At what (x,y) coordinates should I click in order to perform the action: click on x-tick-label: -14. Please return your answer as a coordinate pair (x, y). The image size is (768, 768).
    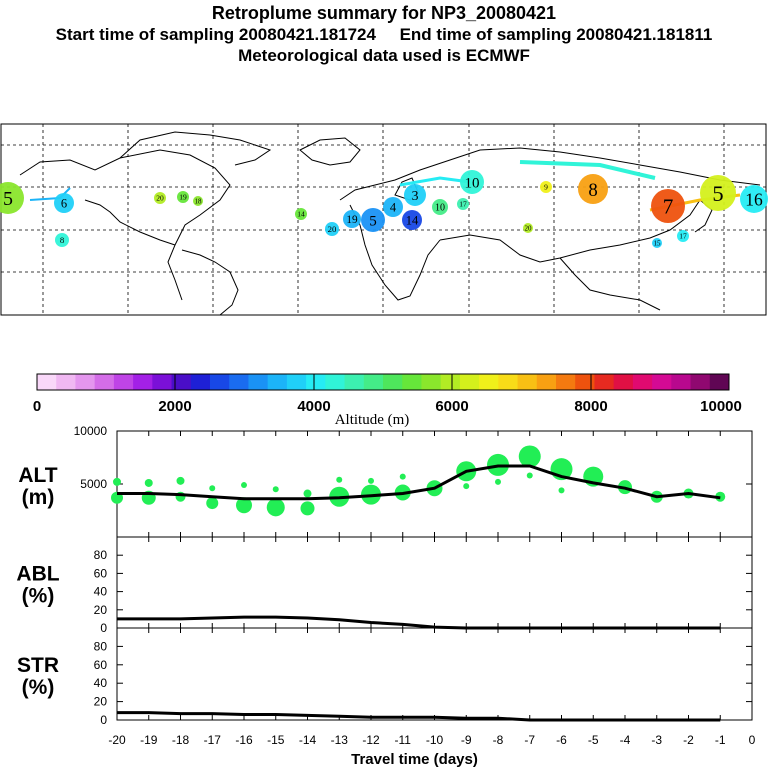
    Looking at the image, I should click on (308, 740).